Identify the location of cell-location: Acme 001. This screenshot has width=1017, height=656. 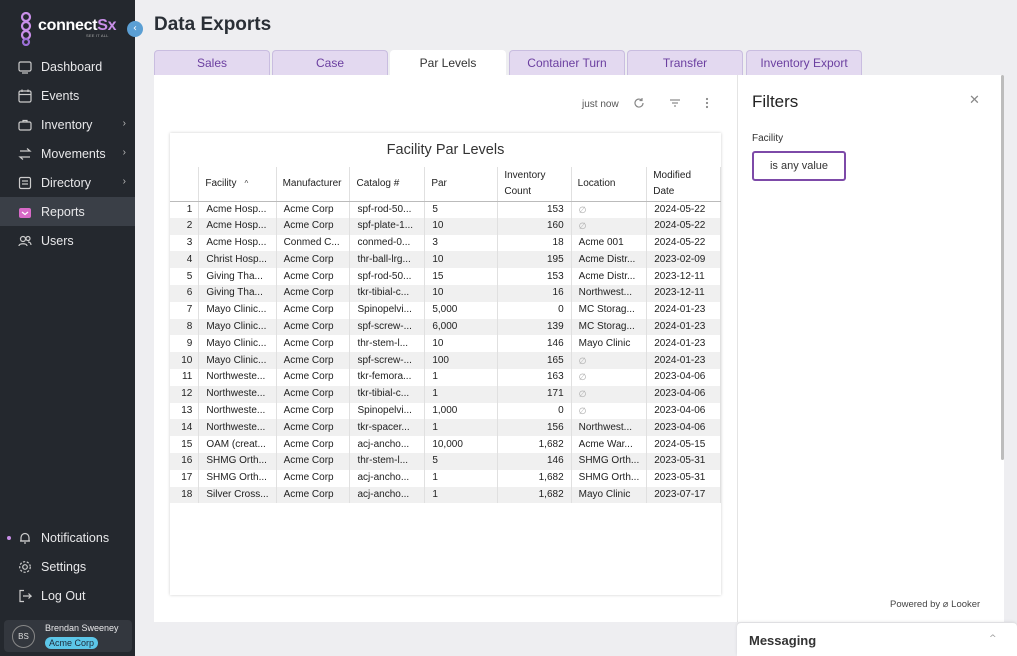
(609, 243).